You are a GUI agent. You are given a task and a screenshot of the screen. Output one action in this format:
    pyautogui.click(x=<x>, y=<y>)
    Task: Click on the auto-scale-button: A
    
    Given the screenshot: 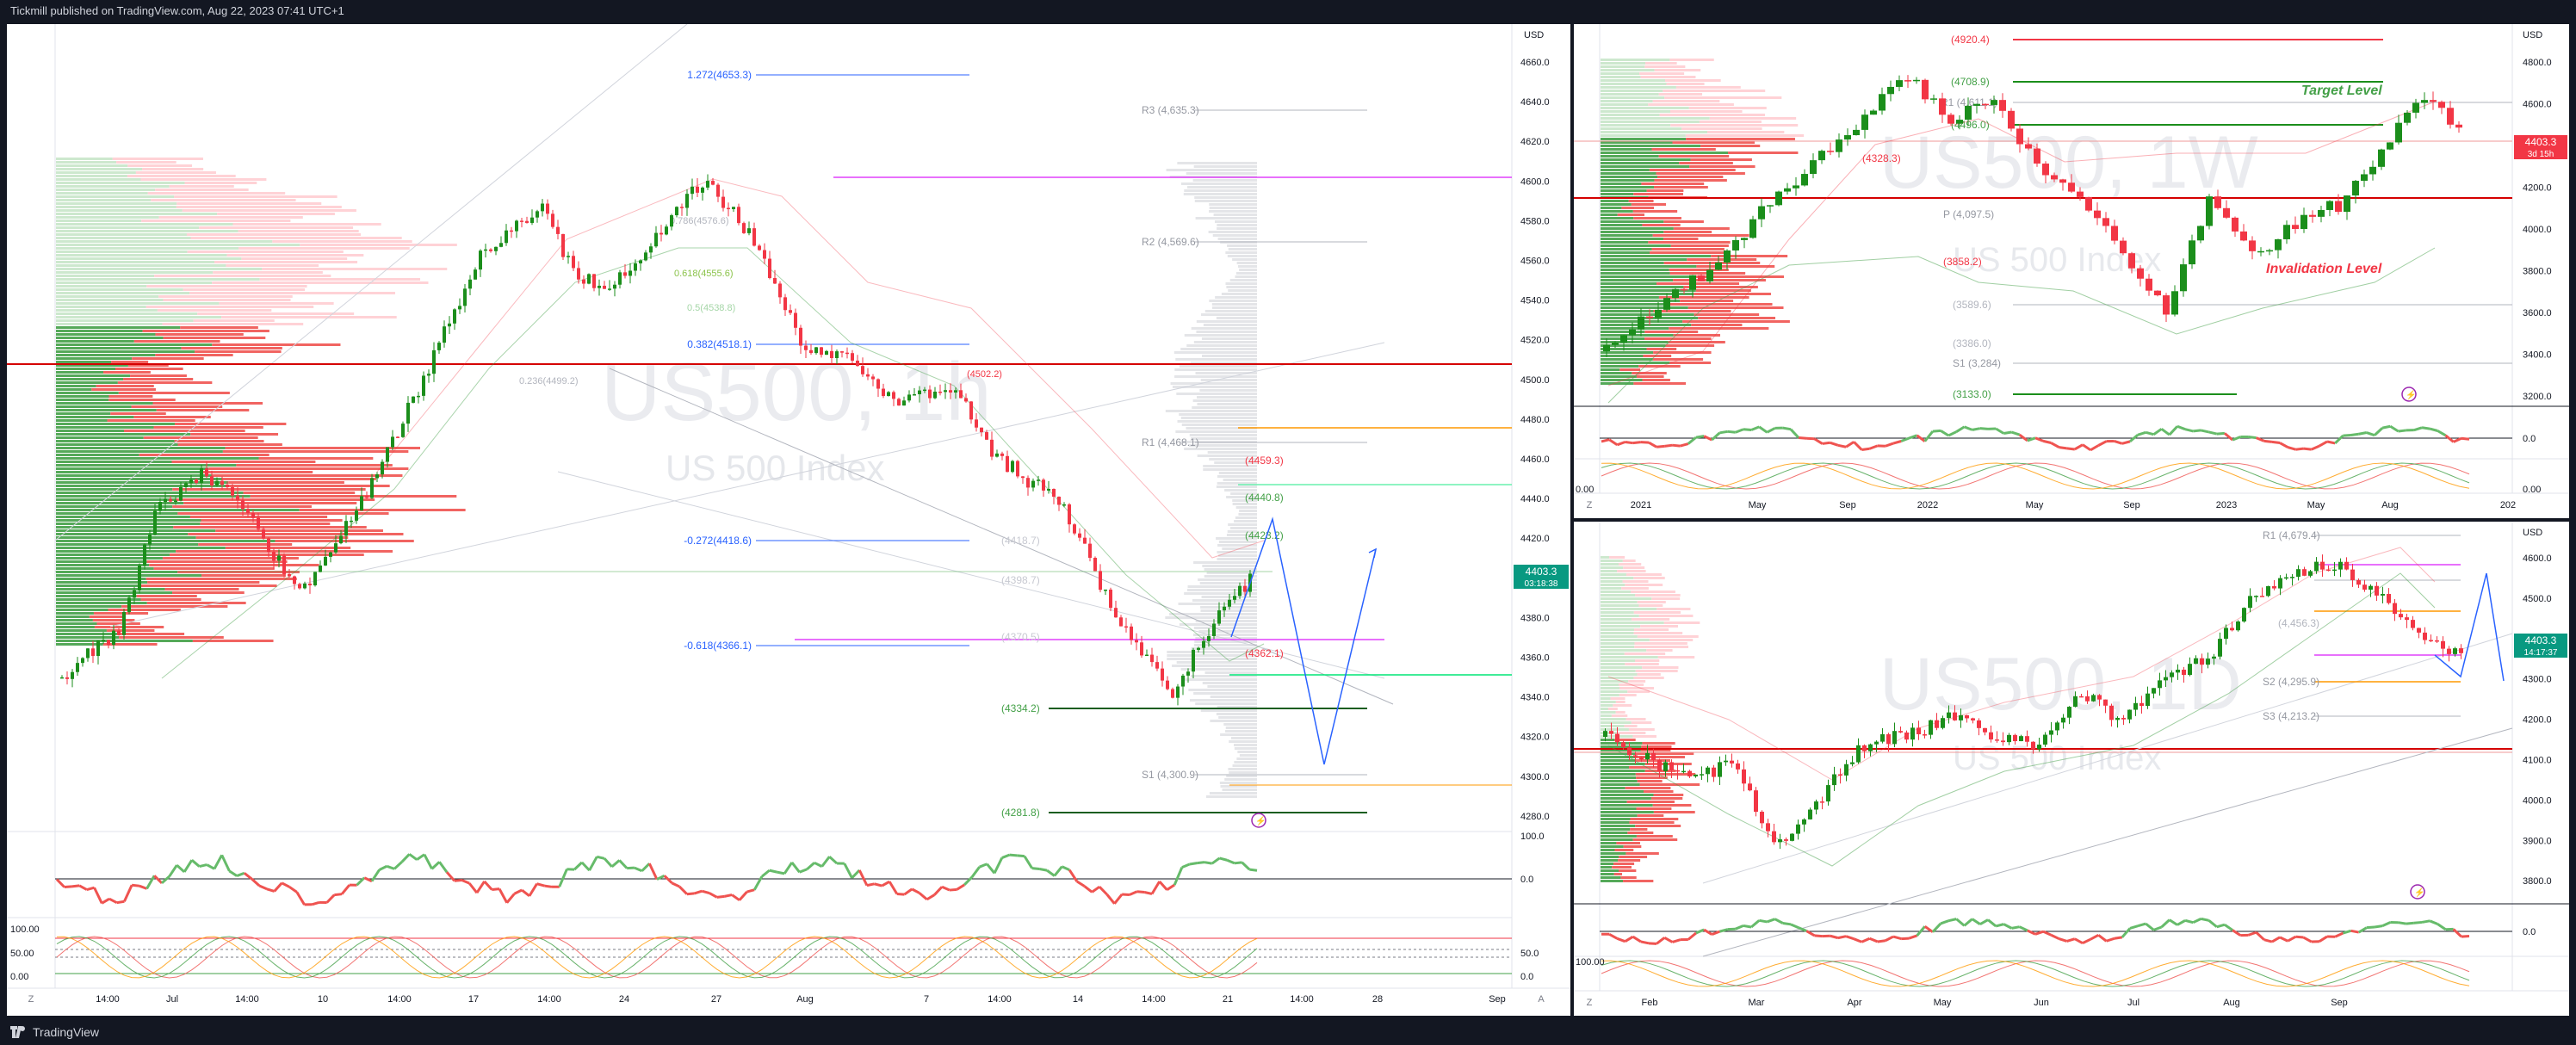 What is the action you would take?
    pyautogui.click(x=1542, y=1000)
    